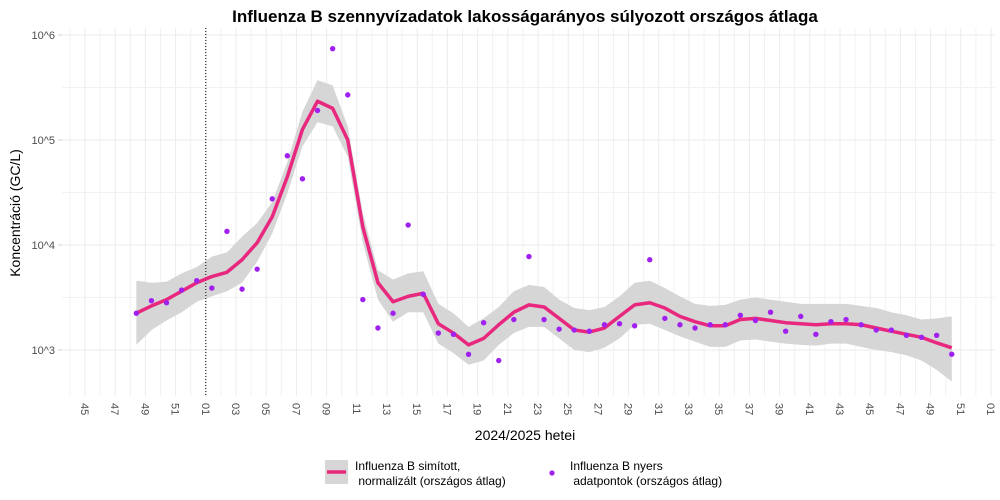  I want to click on y-axis-title: Koncentráció (GC/L), so click(15, 213).